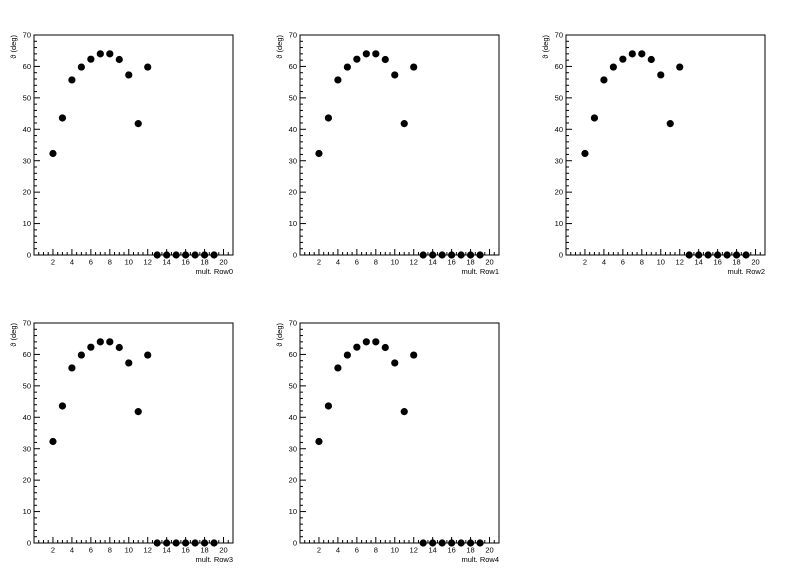 Image resolution: width=798 pixels, height=576 pixels. What do you see at coordinates (480, 559) in the screenshot?
I see `x-axis-title: mult. Row4` at bounding box center [480, 559].